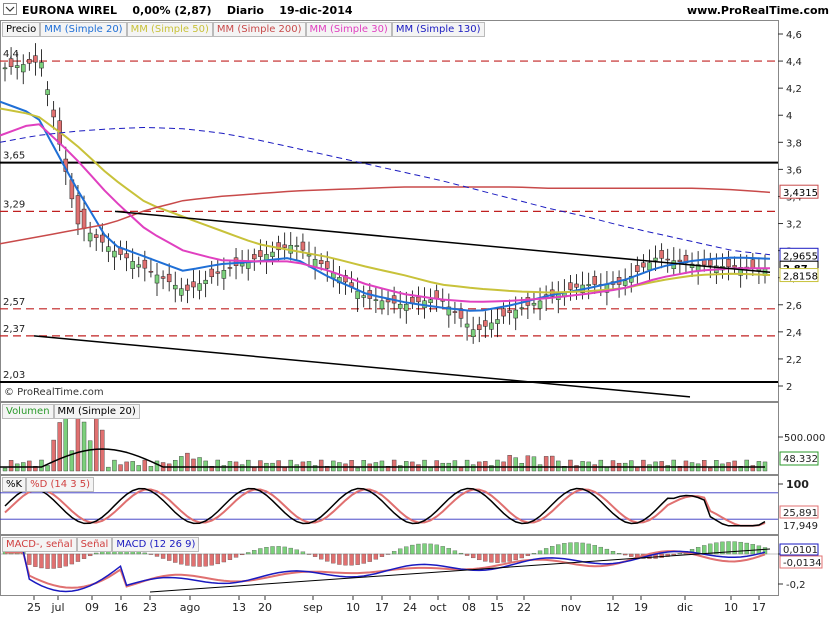  What do you see at coordinates (800, 526) in the screenshot?
I see `stoch-k-label: 17,949` at bounding box center [800, 526].